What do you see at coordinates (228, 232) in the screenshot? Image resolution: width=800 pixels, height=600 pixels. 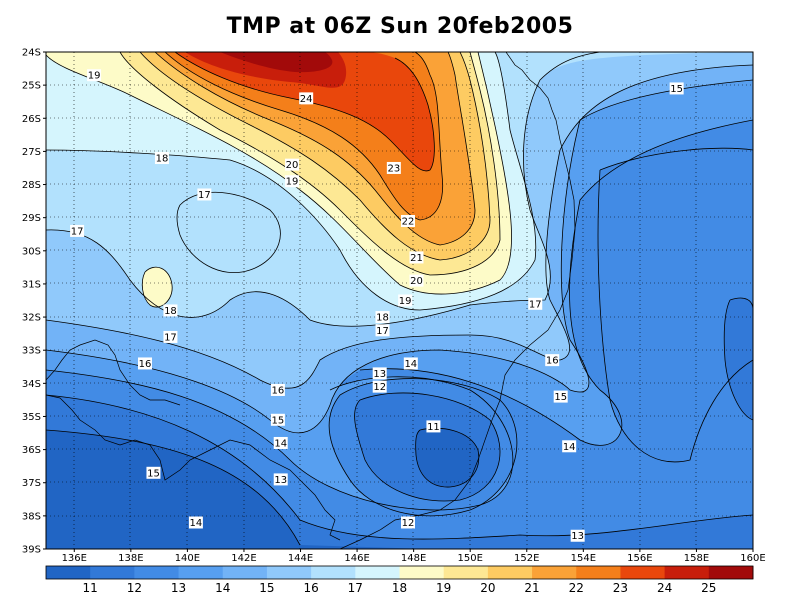 I see `contour-line-17-west` at bounding box center [228, 232].